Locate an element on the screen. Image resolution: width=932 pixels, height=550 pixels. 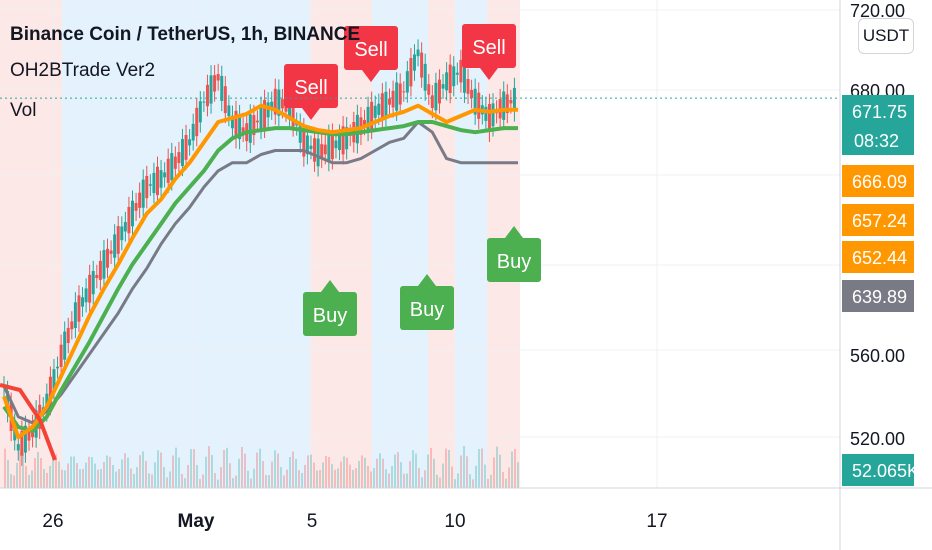
price-badge-bg is located at coordinates (878, 470).